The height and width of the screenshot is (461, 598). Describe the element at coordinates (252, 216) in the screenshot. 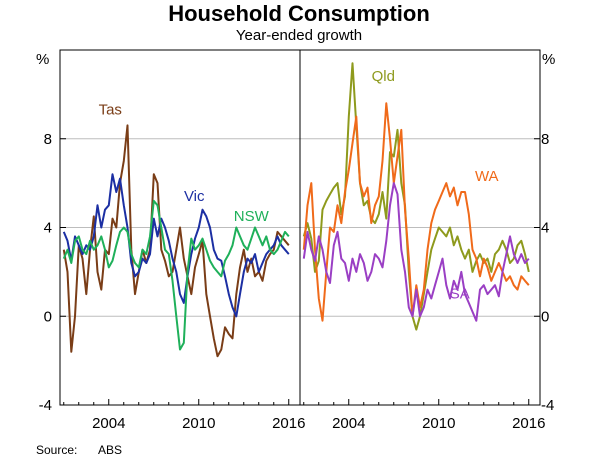

I see `series-label-nsw: NSW` at that location.